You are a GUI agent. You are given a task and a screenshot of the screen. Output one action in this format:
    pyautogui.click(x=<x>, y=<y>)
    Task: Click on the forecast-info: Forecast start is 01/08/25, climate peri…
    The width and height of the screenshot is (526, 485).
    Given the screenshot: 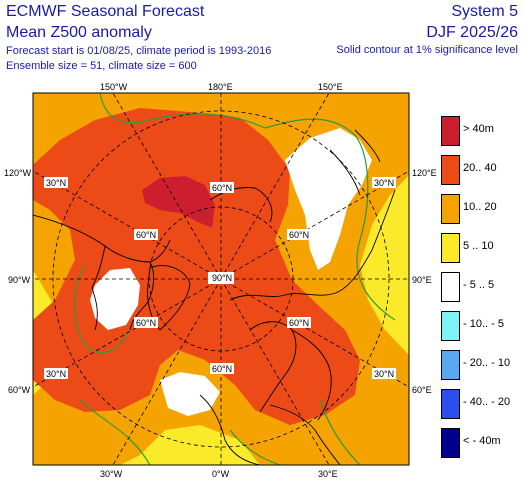 What is the action you would take?
    pyautogui.click(x=139, y=51)
    